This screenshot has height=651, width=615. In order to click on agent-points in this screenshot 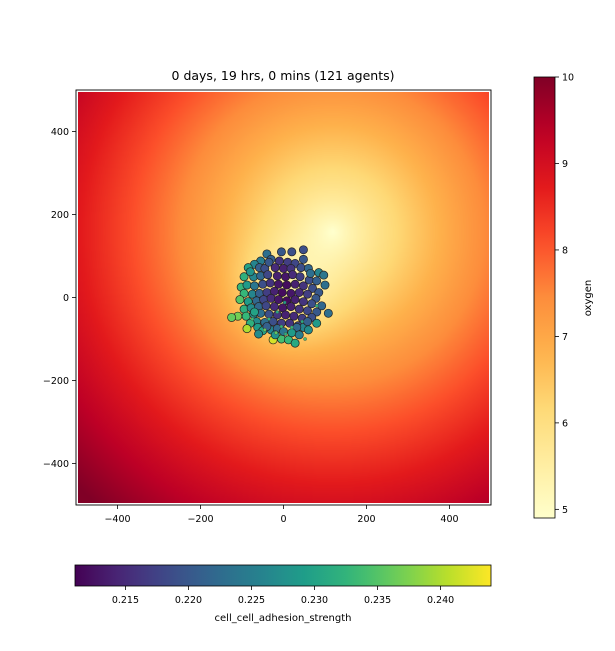, I will do `click(280, 296)`.